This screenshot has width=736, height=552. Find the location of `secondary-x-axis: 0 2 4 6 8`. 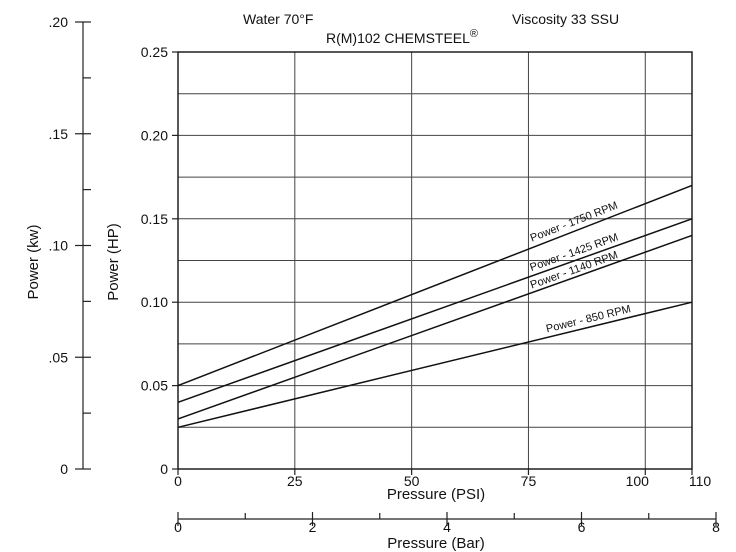

secondary-x-axis: 0 2 4 6 8 is located at coordinates (447, 523).